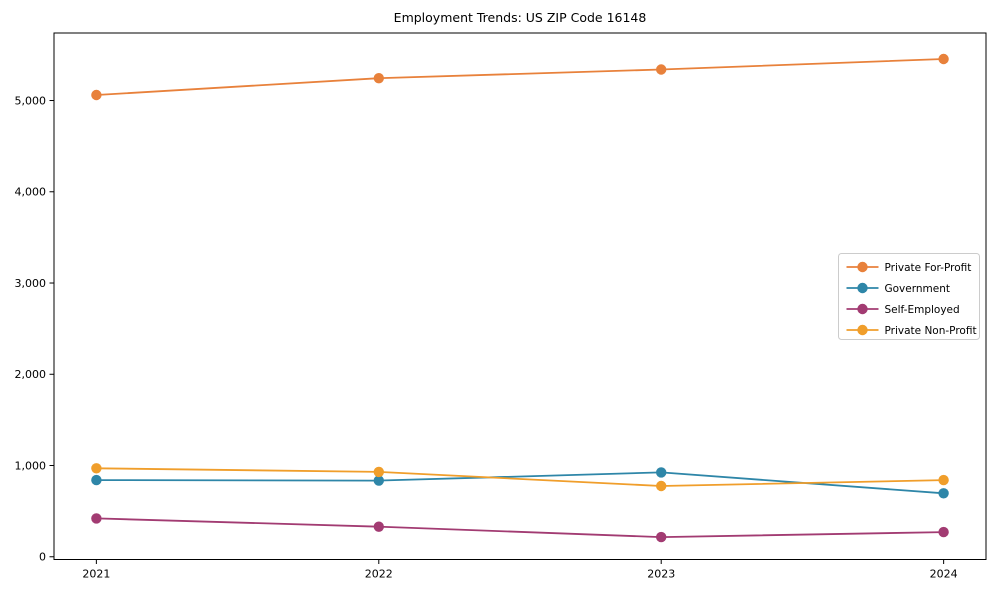 This screenshot has height=600, width=1000. Describe the element at coordinates (661, 486) in the screenshot. I see `data-point-private-non-profit-2023` at that location.